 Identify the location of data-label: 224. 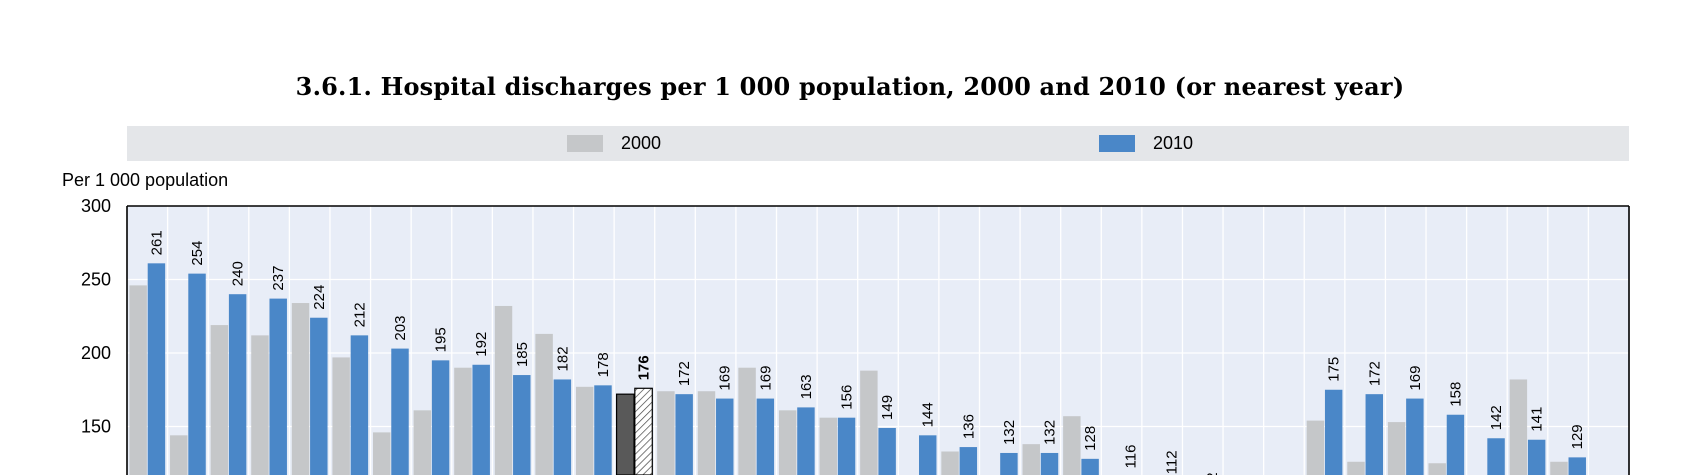
(319, 297).